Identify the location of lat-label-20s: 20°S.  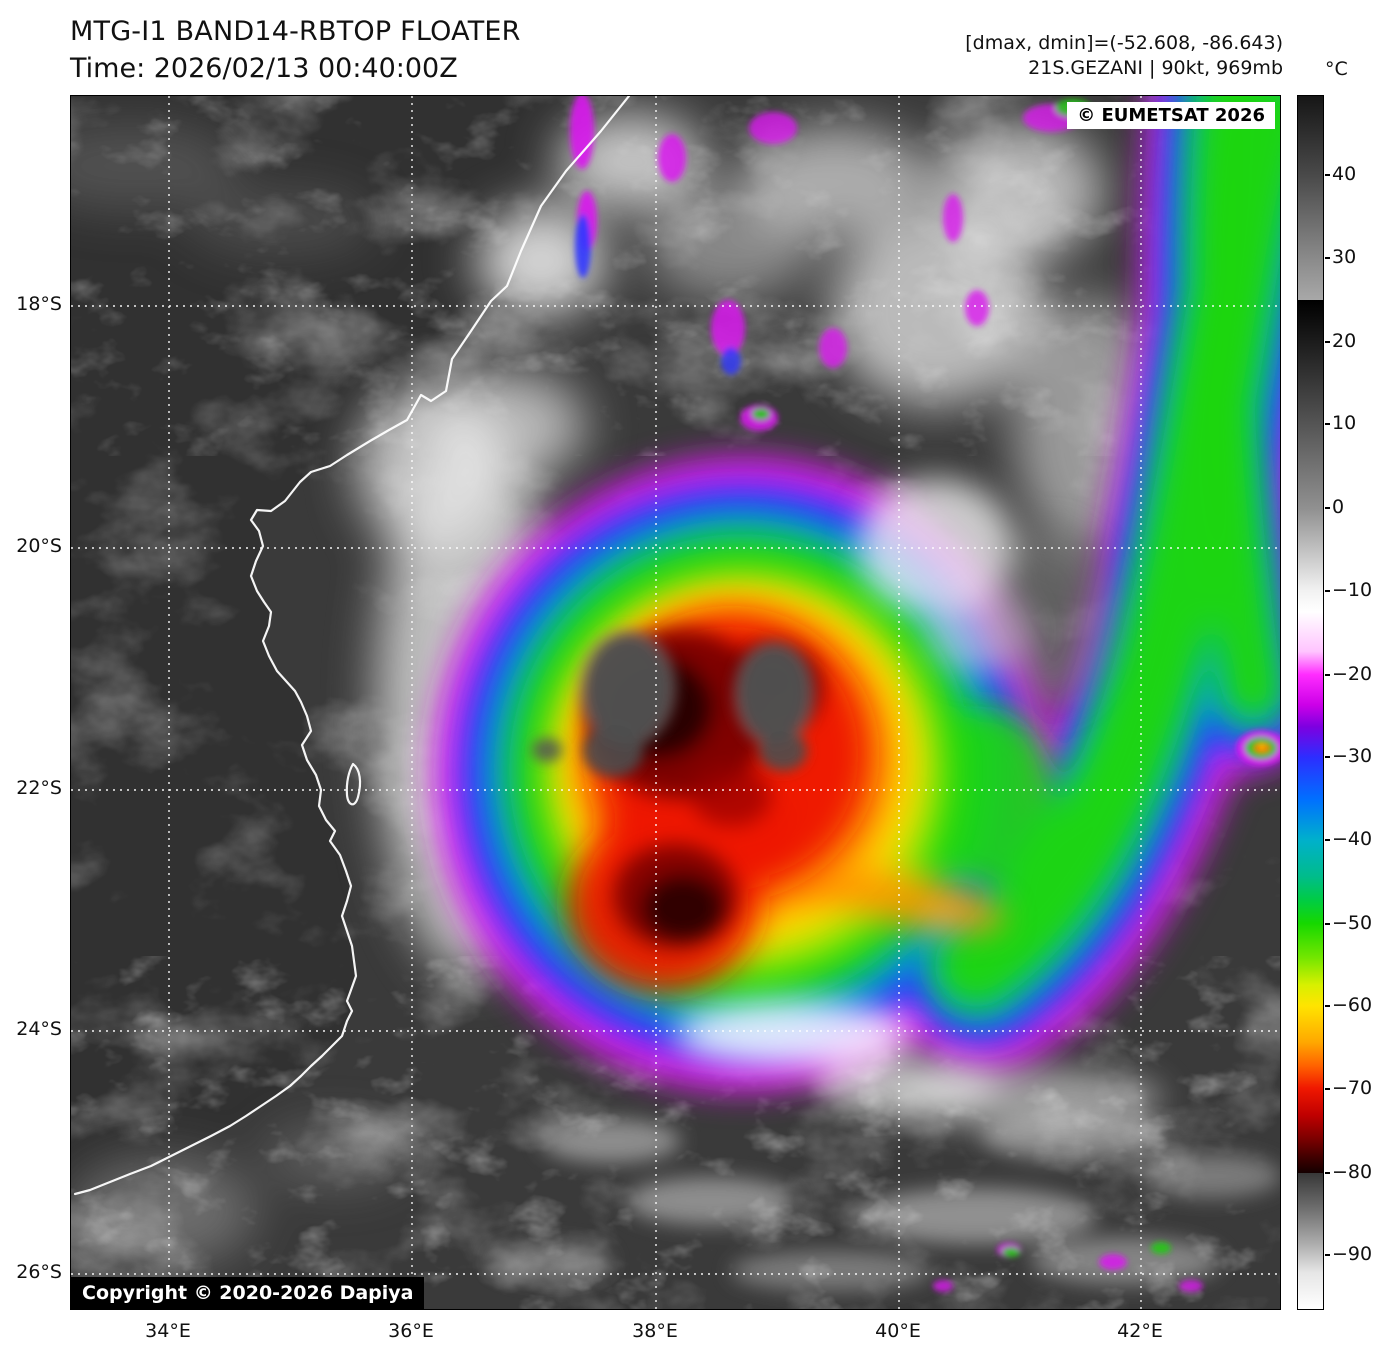
(39, 546).